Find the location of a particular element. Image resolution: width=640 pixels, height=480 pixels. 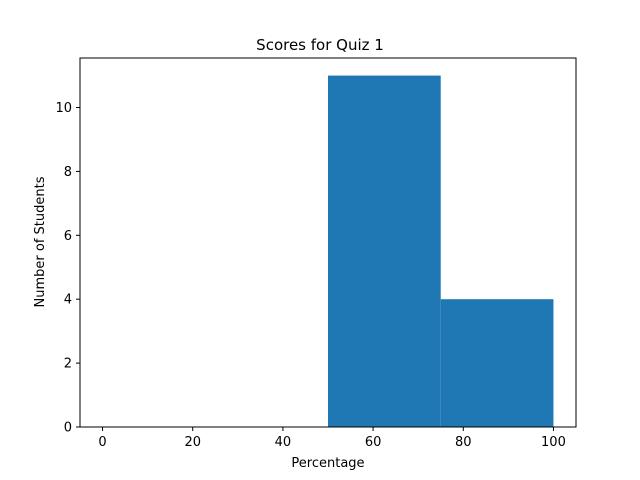

x-tick-label: 20 is located at coordinates (192, 442).